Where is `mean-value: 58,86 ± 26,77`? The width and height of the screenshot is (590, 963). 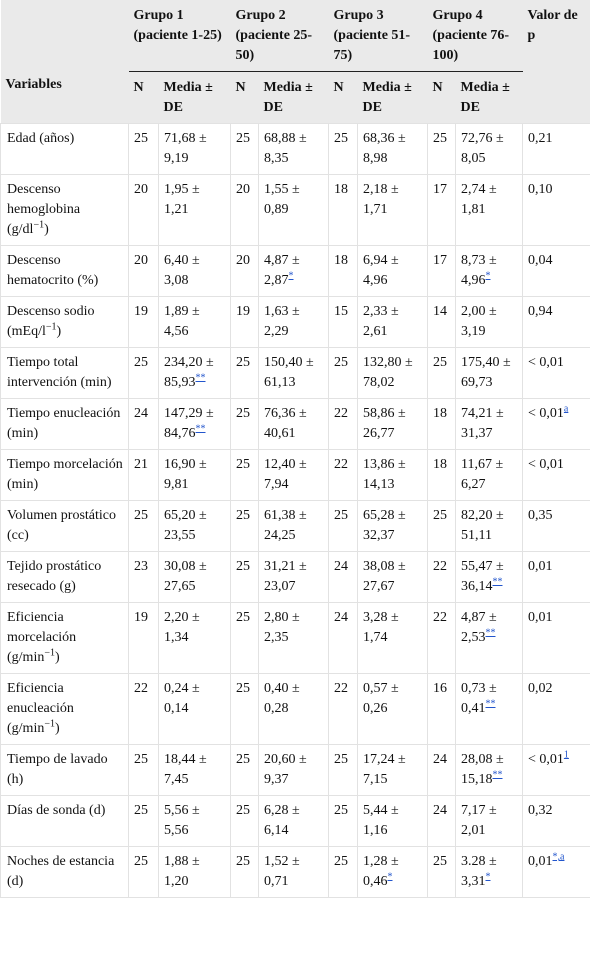 mean-value: 58,86 ± 26,77 is located at coordinates (384, 423).